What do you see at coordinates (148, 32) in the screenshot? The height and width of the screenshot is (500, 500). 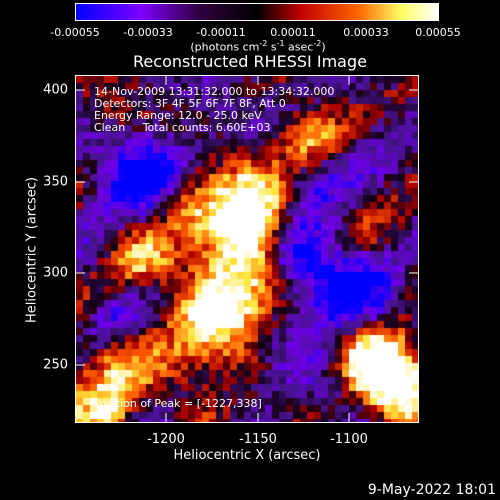 I see `colorbar-tick: -0.00033` at bounding box center [148, 32].